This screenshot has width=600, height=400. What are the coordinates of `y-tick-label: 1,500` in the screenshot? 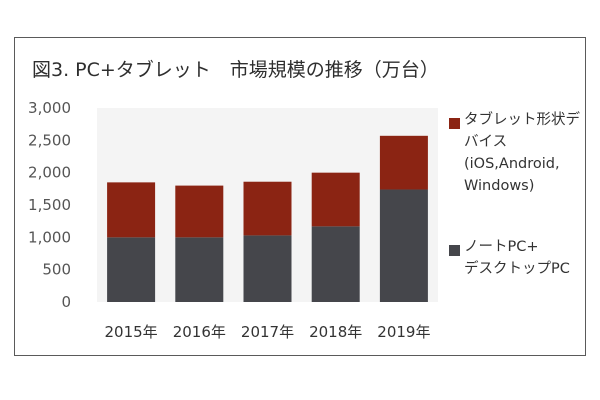 It's located at (49, 205).